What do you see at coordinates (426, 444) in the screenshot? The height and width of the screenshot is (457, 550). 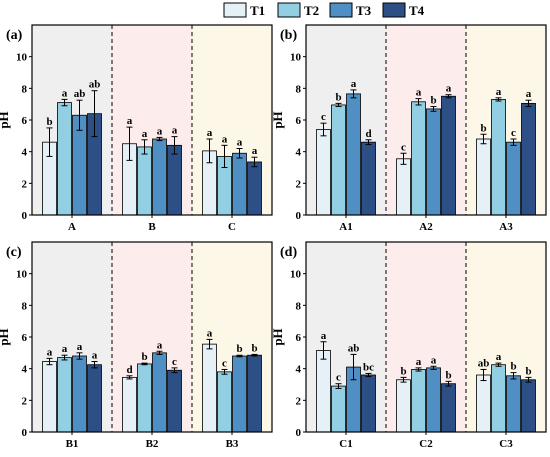 I see `x-tick-label: C2` at bounding box center [426, 444].